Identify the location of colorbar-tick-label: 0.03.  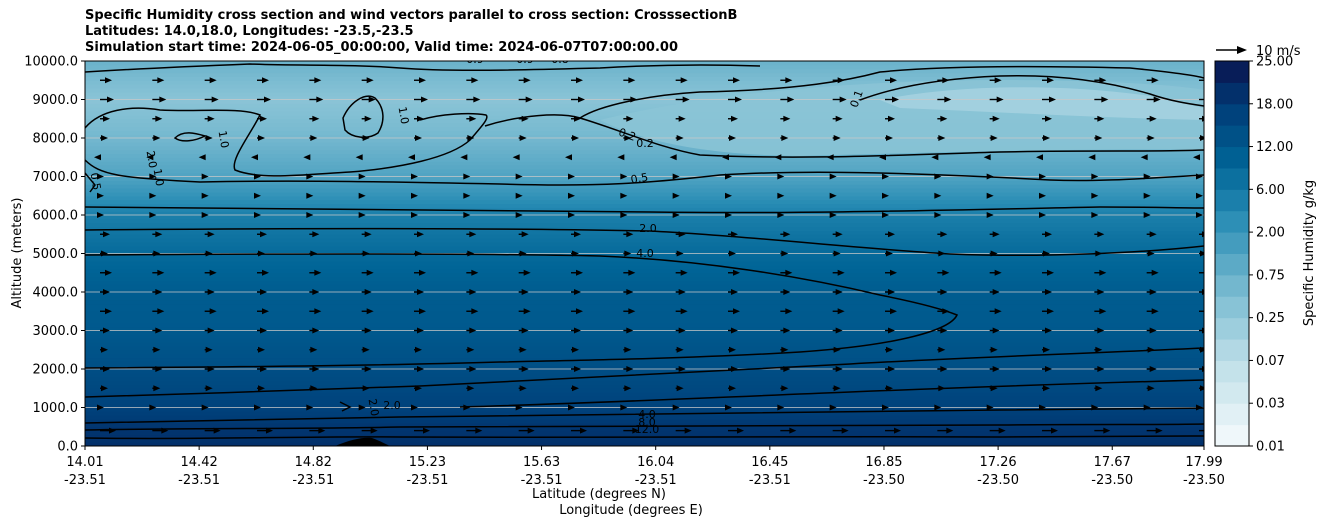
(1270, 404).